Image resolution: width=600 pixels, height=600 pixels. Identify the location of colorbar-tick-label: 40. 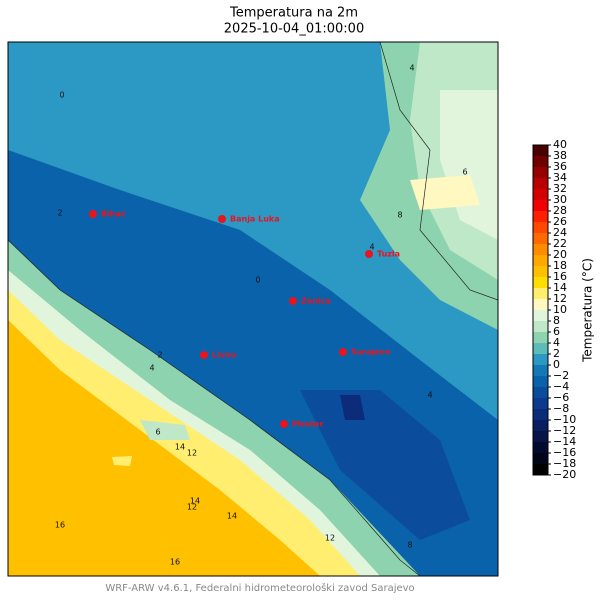
(560, 144).